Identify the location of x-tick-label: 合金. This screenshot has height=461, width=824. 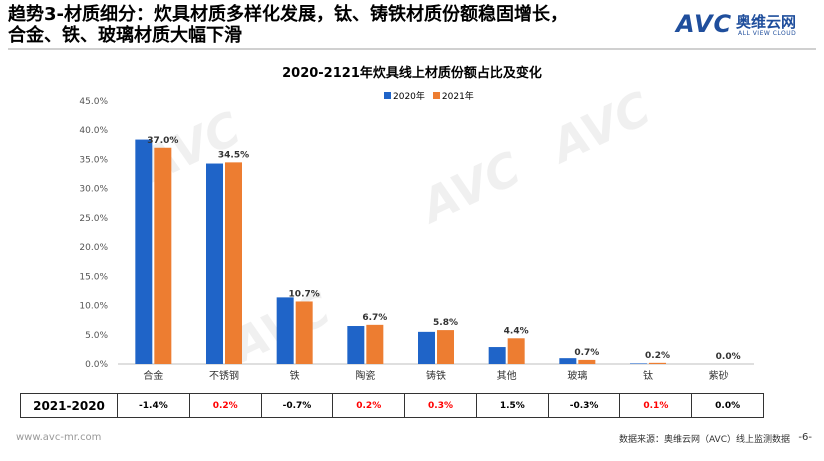
(153, 375).